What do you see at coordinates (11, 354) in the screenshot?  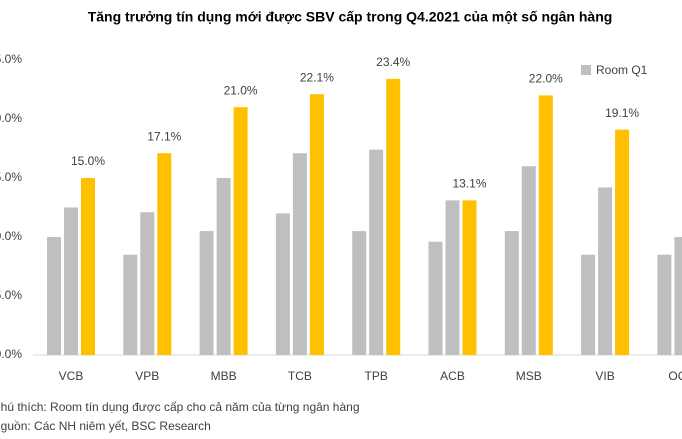 I see `y-tick-label: 0.0%` at bounding box center [11, 354].